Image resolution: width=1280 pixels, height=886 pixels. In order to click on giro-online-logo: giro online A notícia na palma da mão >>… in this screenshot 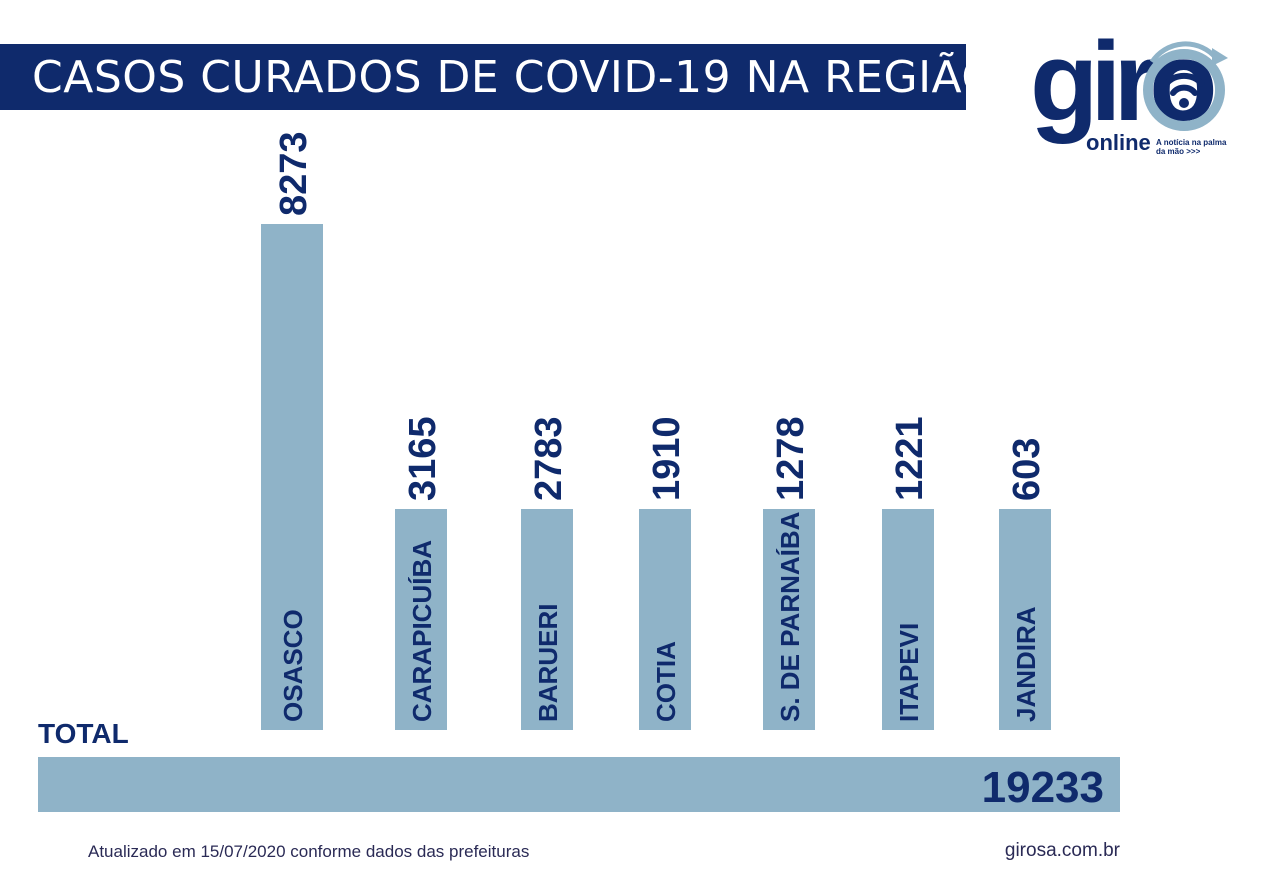, I will do `click(1127, 95)`.